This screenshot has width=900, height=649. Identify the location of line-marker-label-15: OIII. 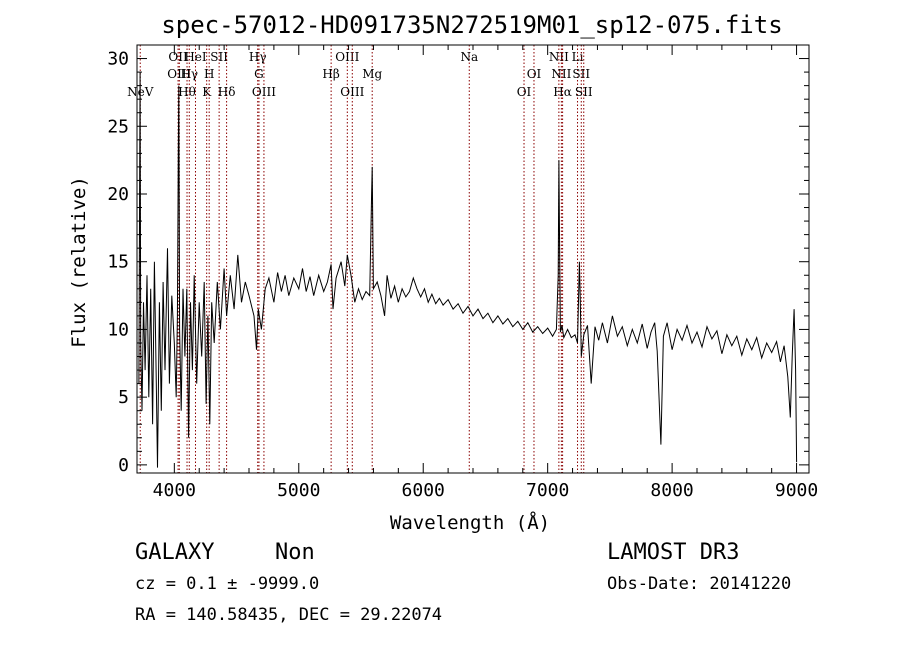
(352, 92).